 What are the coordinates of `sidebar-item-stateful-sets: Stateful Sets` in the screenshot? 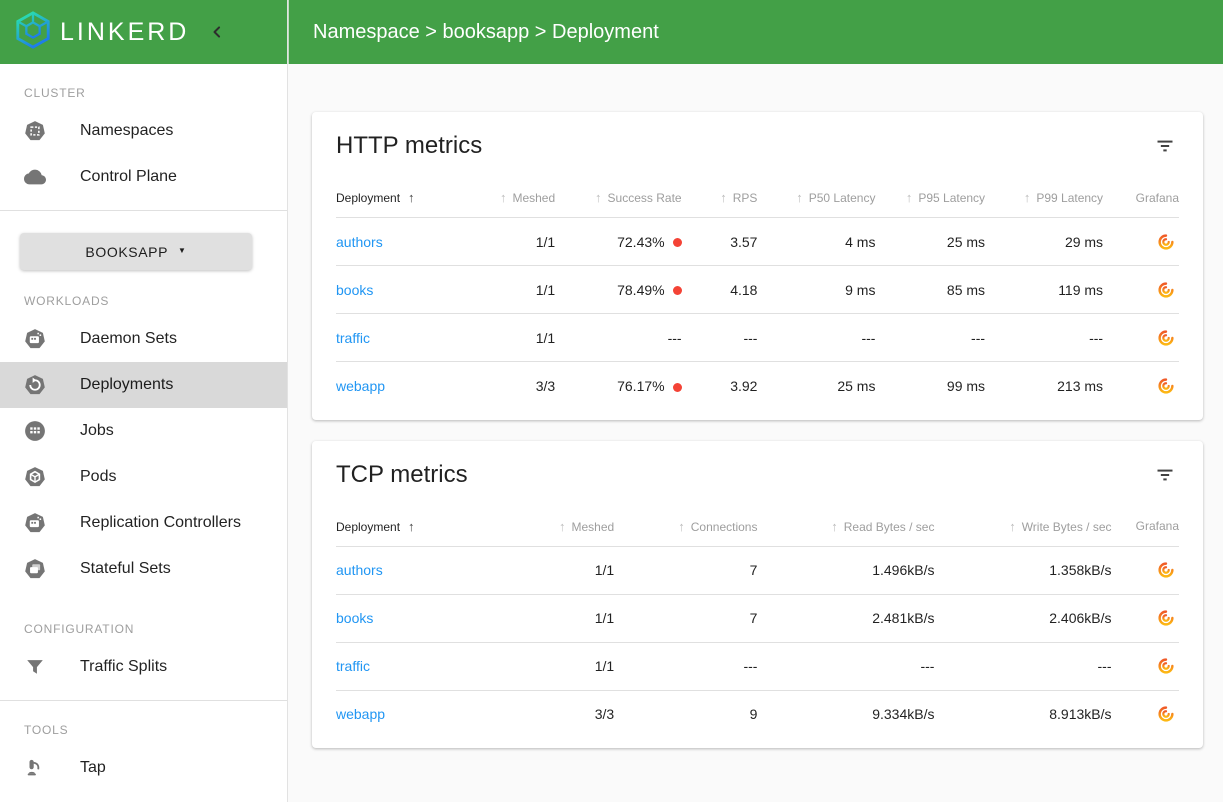 It's located at (143, 569).